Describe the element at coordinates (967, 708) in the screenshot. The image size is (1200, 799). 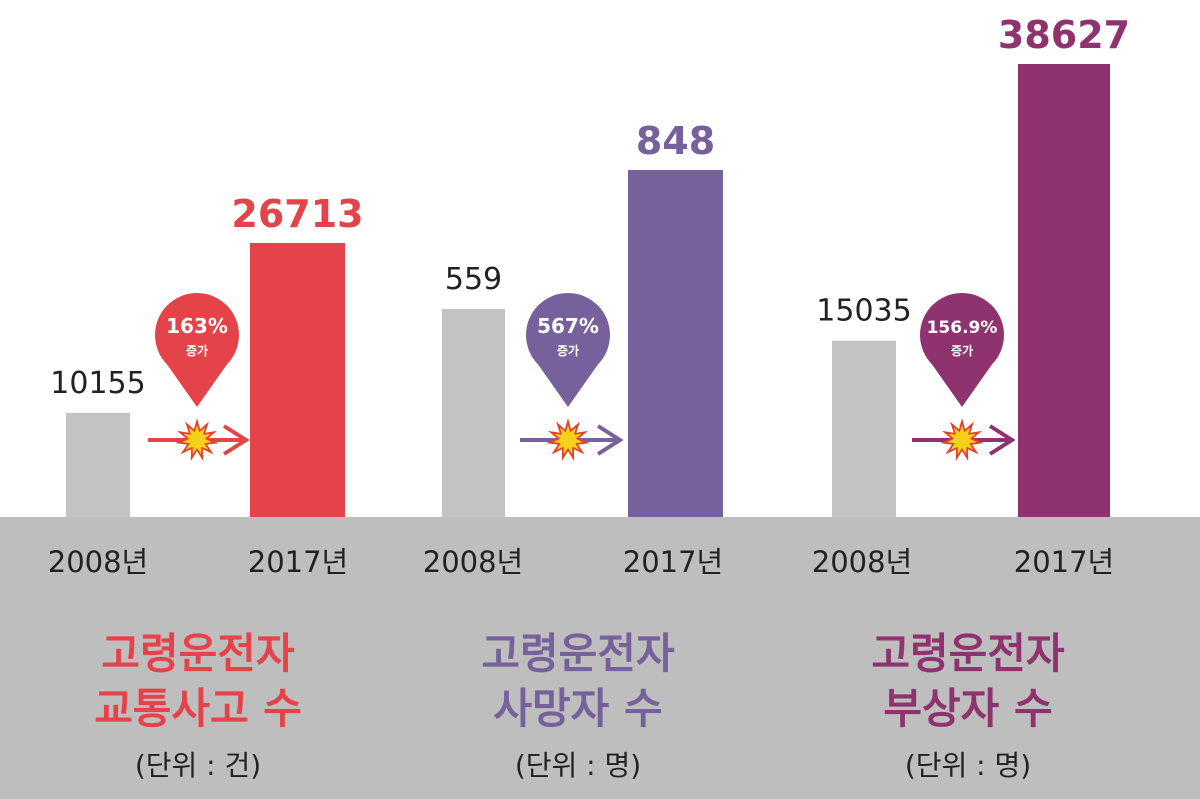
I see `chart-title-line-2: 부상자 수` at that location.